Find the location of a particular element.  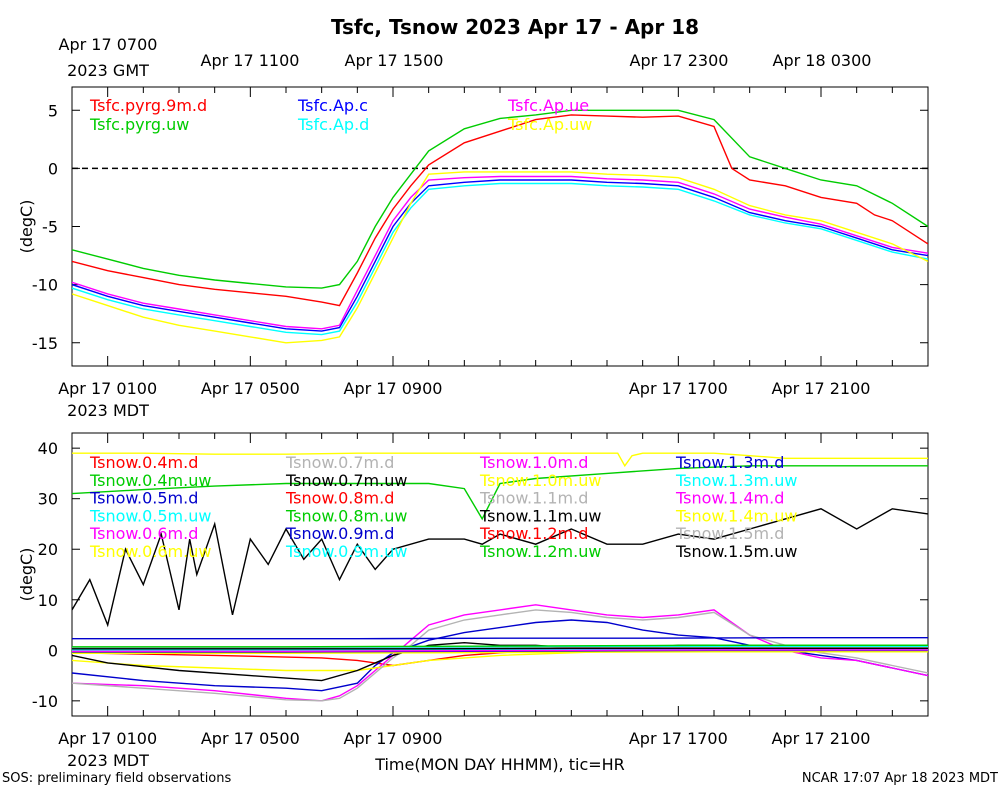

legend-entry: Tsnow.1.3m.uw is located at coordinates (736, 480).